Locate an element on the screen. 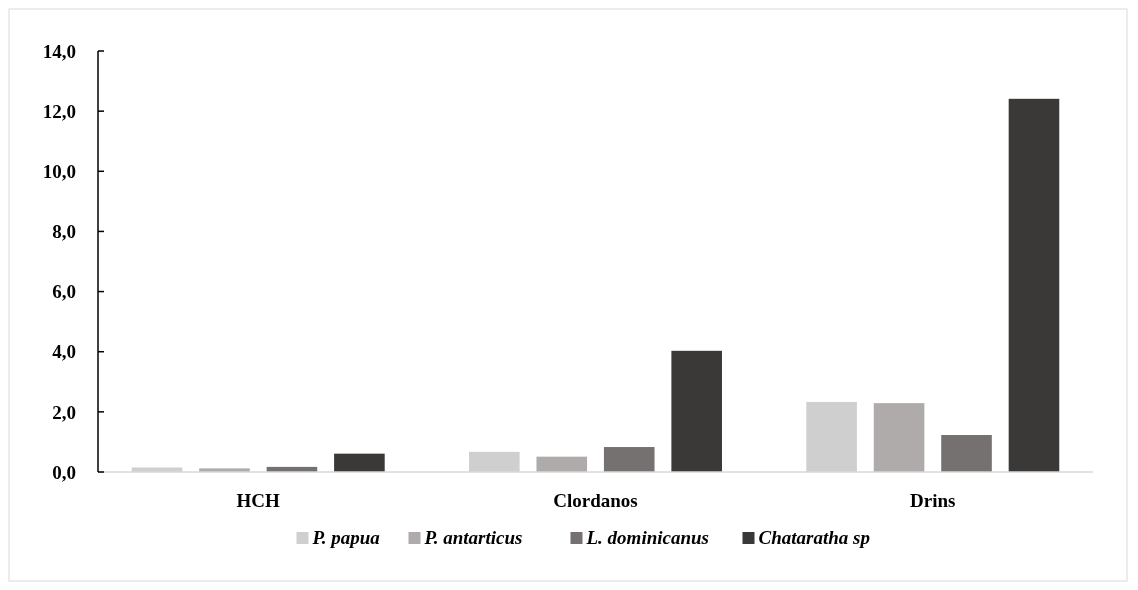 The image size is (1138, 590). y-tick-label: 6,0 is located at coordinates (64, 292).